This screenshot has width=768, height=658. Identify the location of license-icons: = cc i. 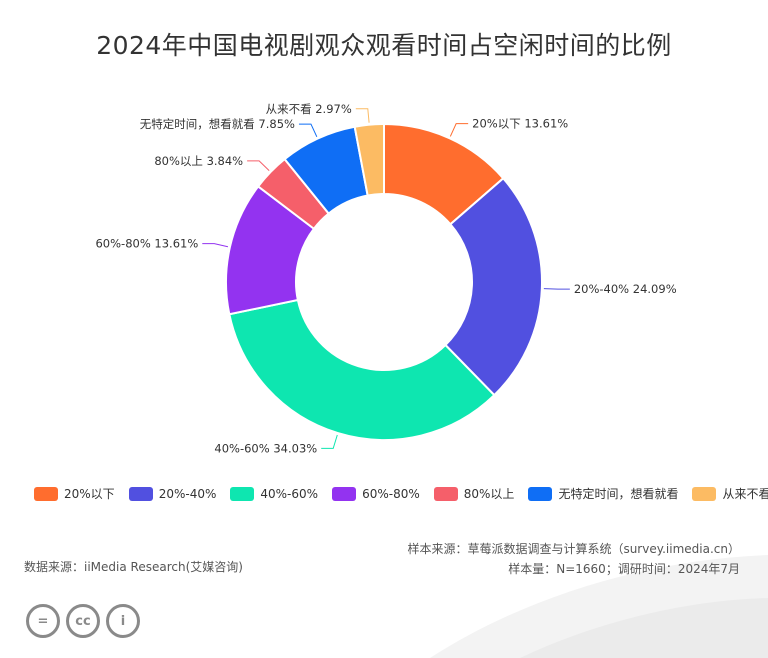
(86, 621).